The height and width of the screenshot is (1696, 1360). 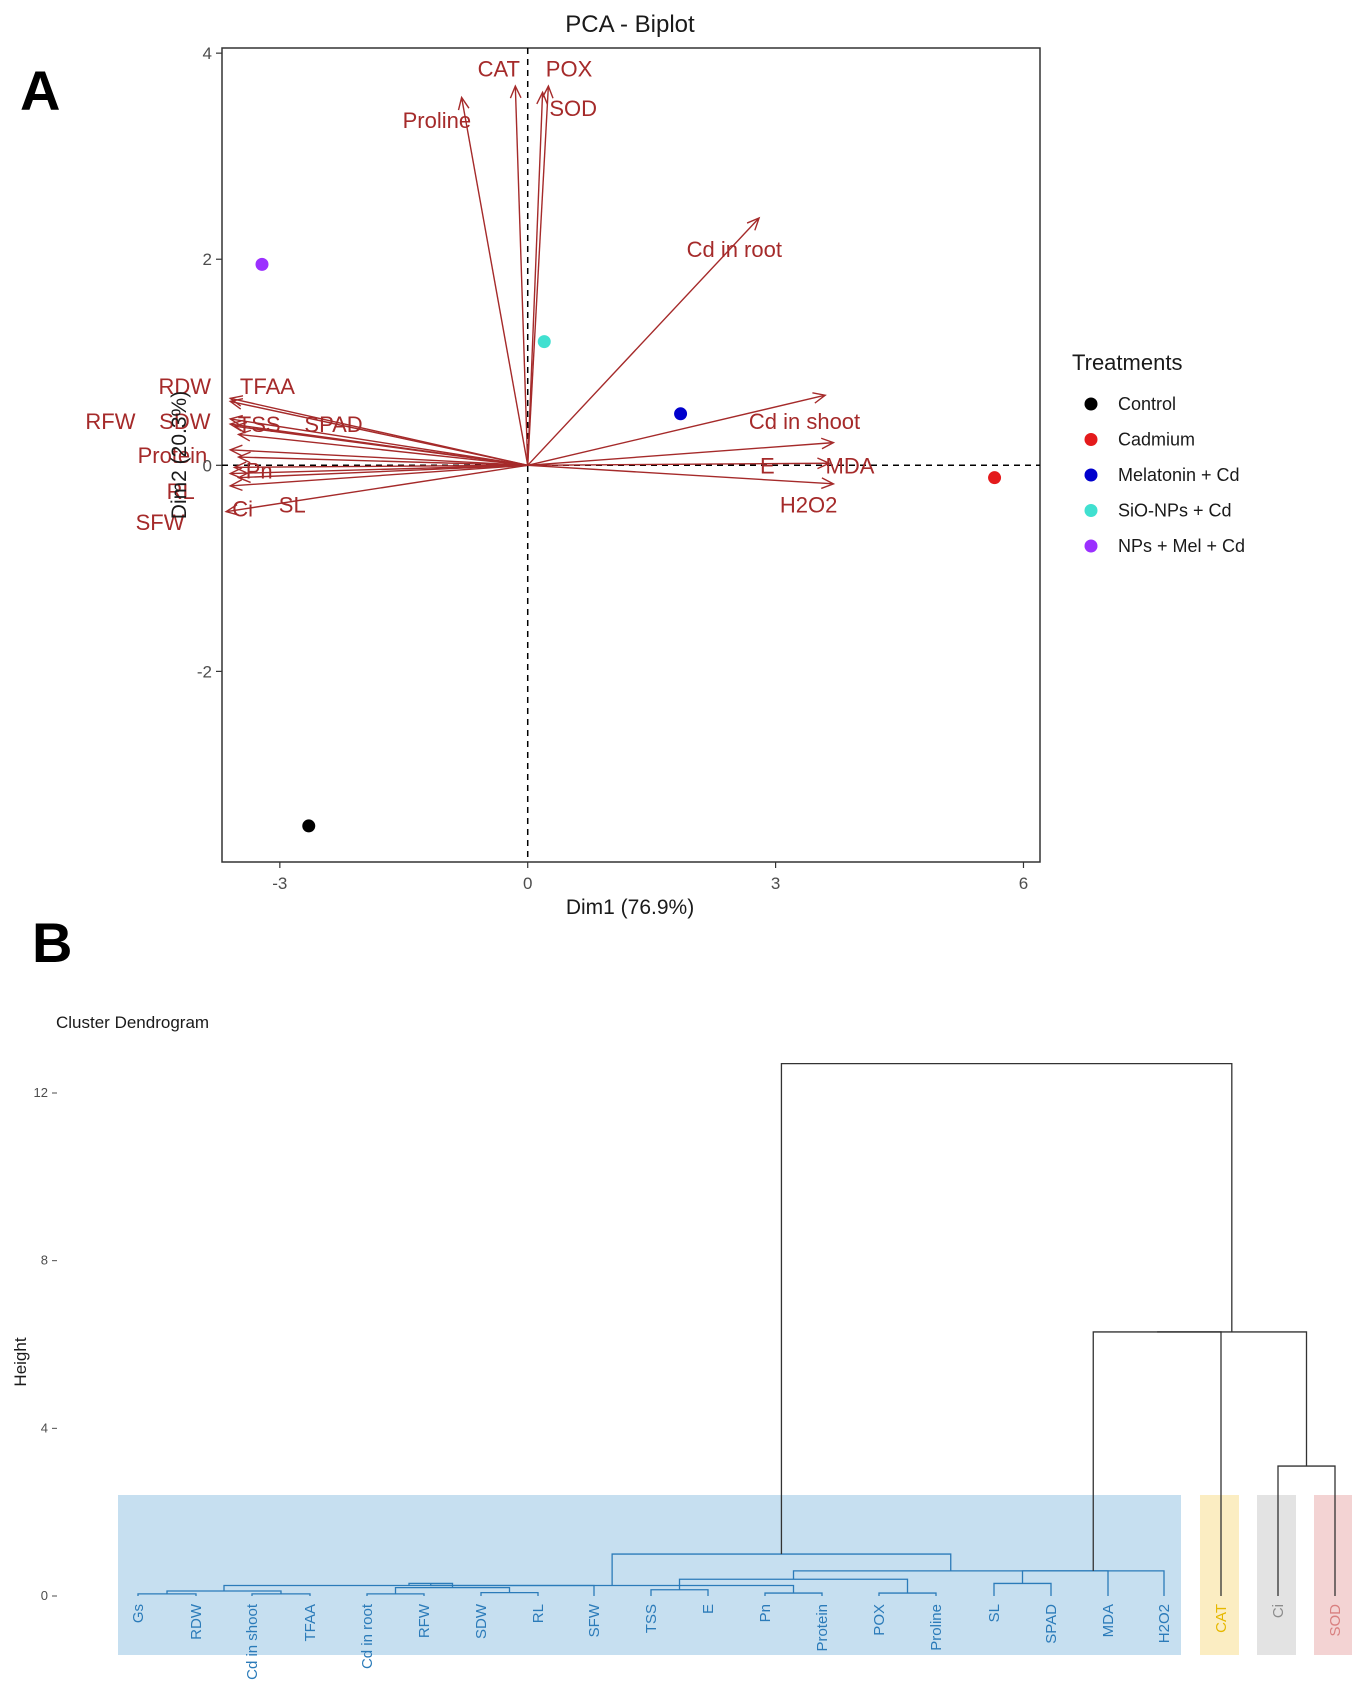 What do you see at coordinates (173, 455) in the screenshot?
I see `label-protein: Protein` at bounding box center [173, 455].